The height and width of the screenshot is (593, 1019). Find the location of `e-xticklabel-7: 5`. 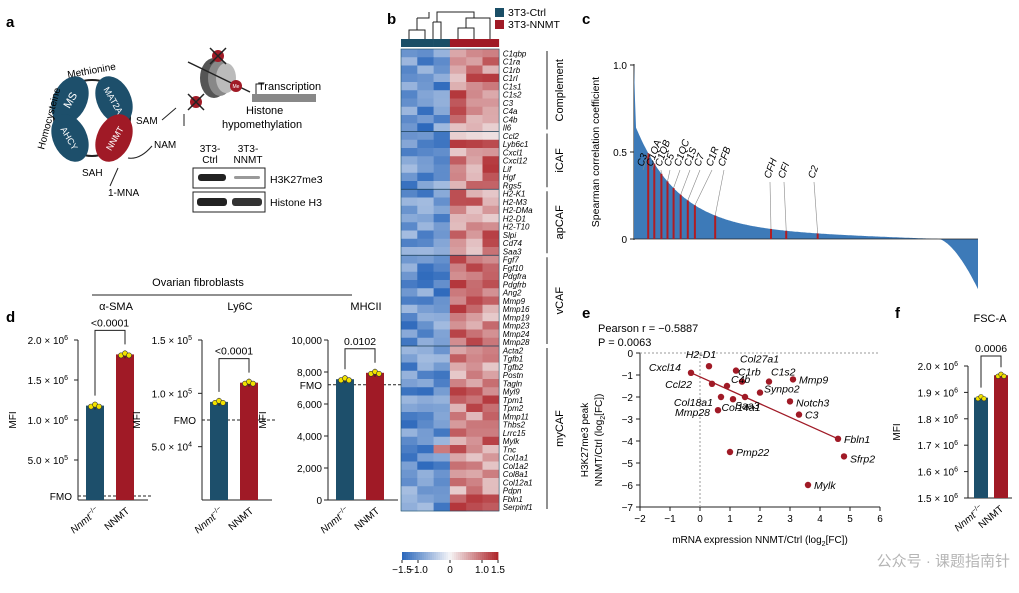

e-xticklabel-7: 5 is located at coordinates (850, 519).